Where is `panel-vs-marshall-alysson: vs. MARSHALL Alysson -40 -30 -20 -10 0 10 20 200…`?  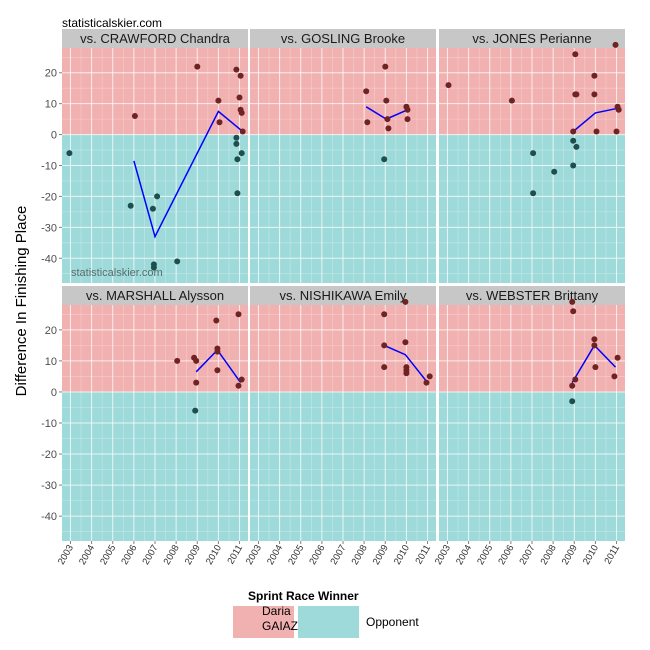
panel-vs-marshall-alysson: vs. MARSHALL Alysson -40 -30 -20 -10 0 10 20 200… is located at coordinates (144, 426).